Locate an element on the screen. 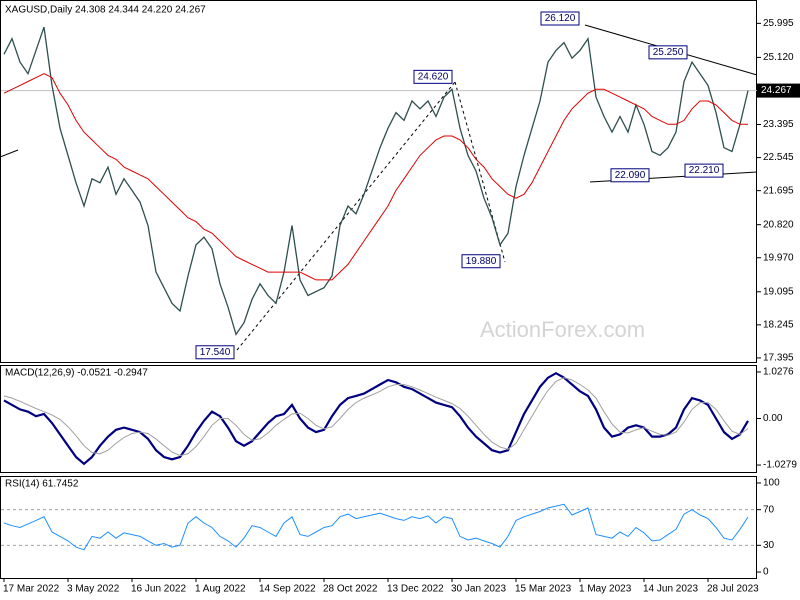 The width and height of the screenshot is (800, 600). y-tick-label: 25.995 is located at coordinates (778, 23).